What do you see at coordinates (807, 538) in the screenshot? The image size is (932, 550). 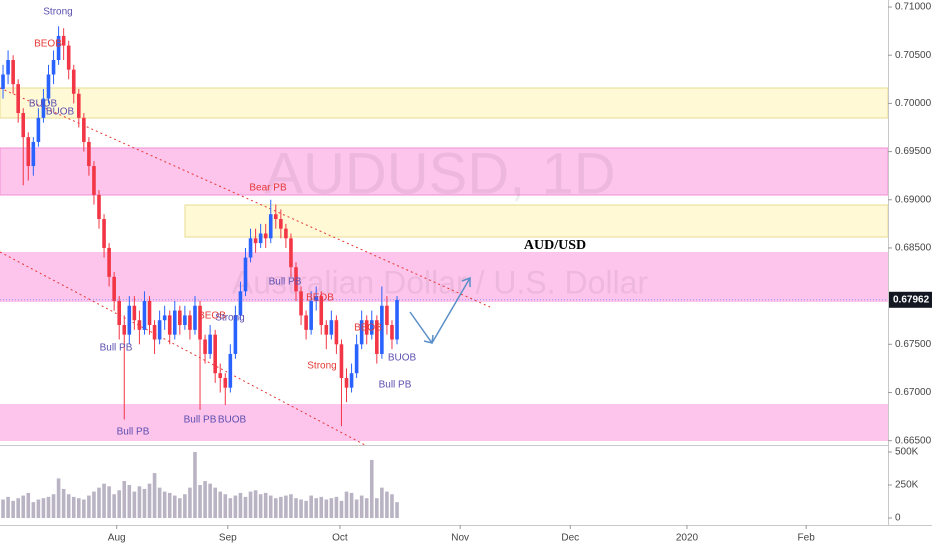 I see `x-tick-label: Feb` at bounding box center [807, 538].